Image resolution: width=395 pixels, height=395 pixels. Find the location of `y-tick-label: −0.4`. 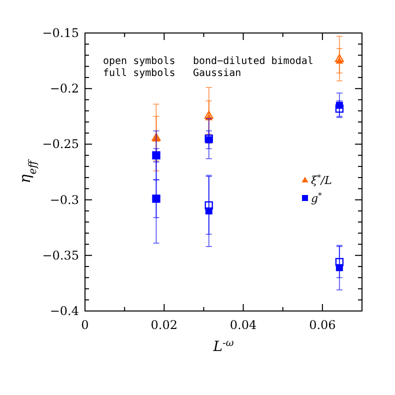

y-tick-label: −0.4 is located at coordinates (65, 311).